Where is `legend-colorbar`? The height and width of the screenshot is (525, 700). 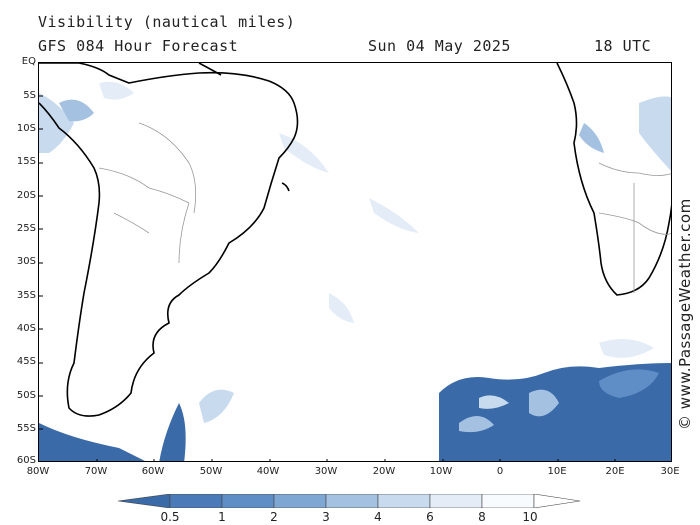
legend-colorbar is located at coordinates (349, 501).